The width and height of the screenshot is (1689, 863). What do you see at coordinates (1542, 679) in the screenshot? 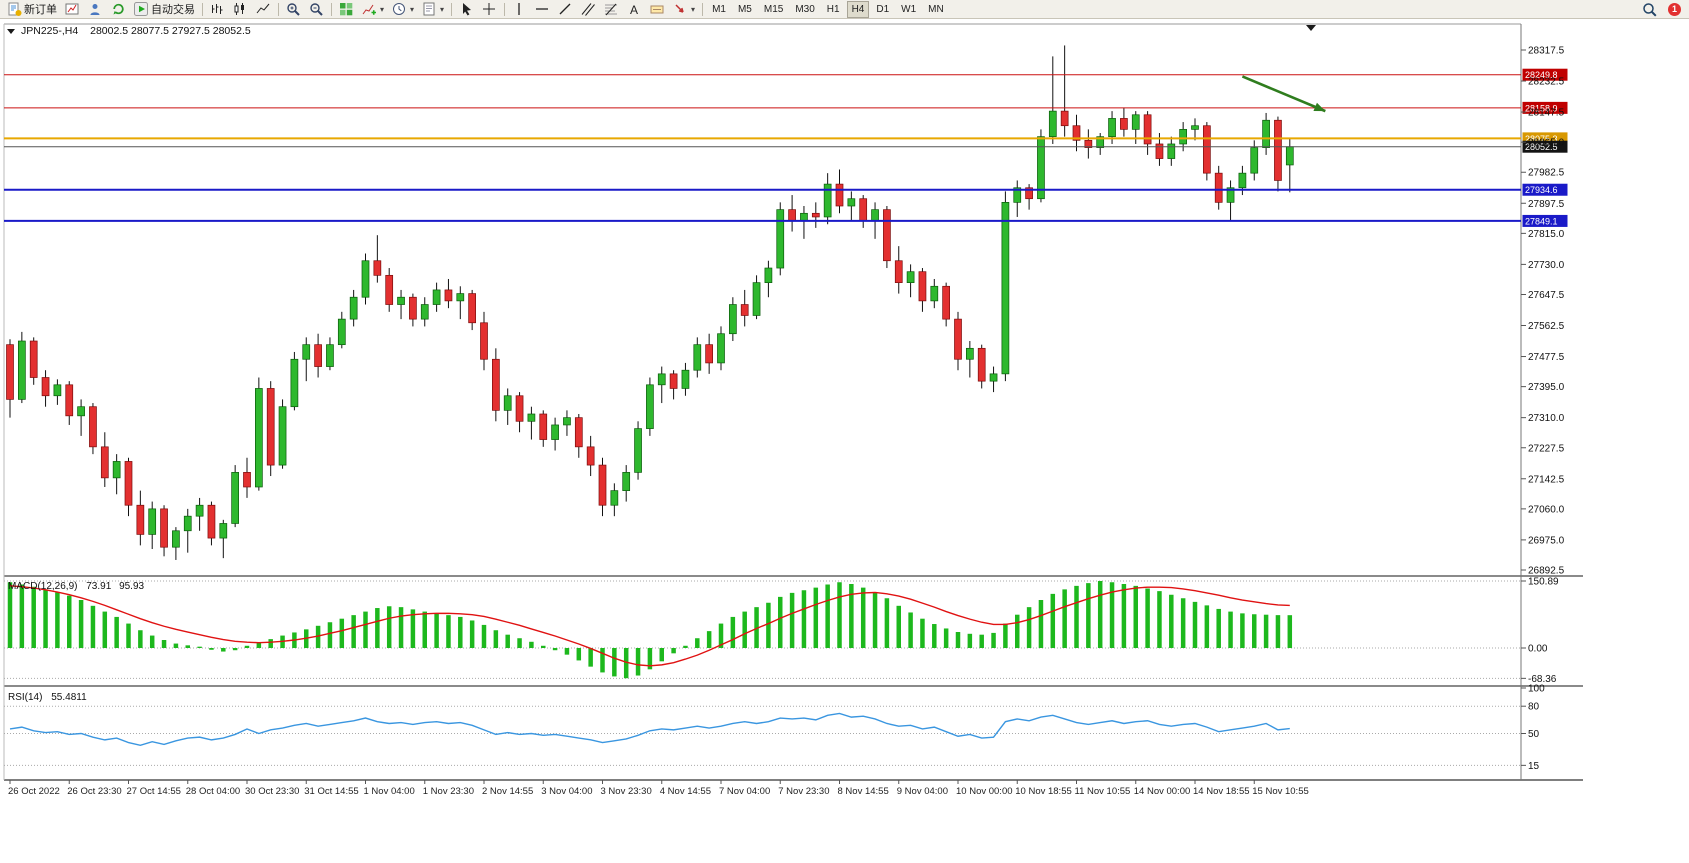
I see `macd-axis-label: -68.36` at bounding box center [1542, 679].